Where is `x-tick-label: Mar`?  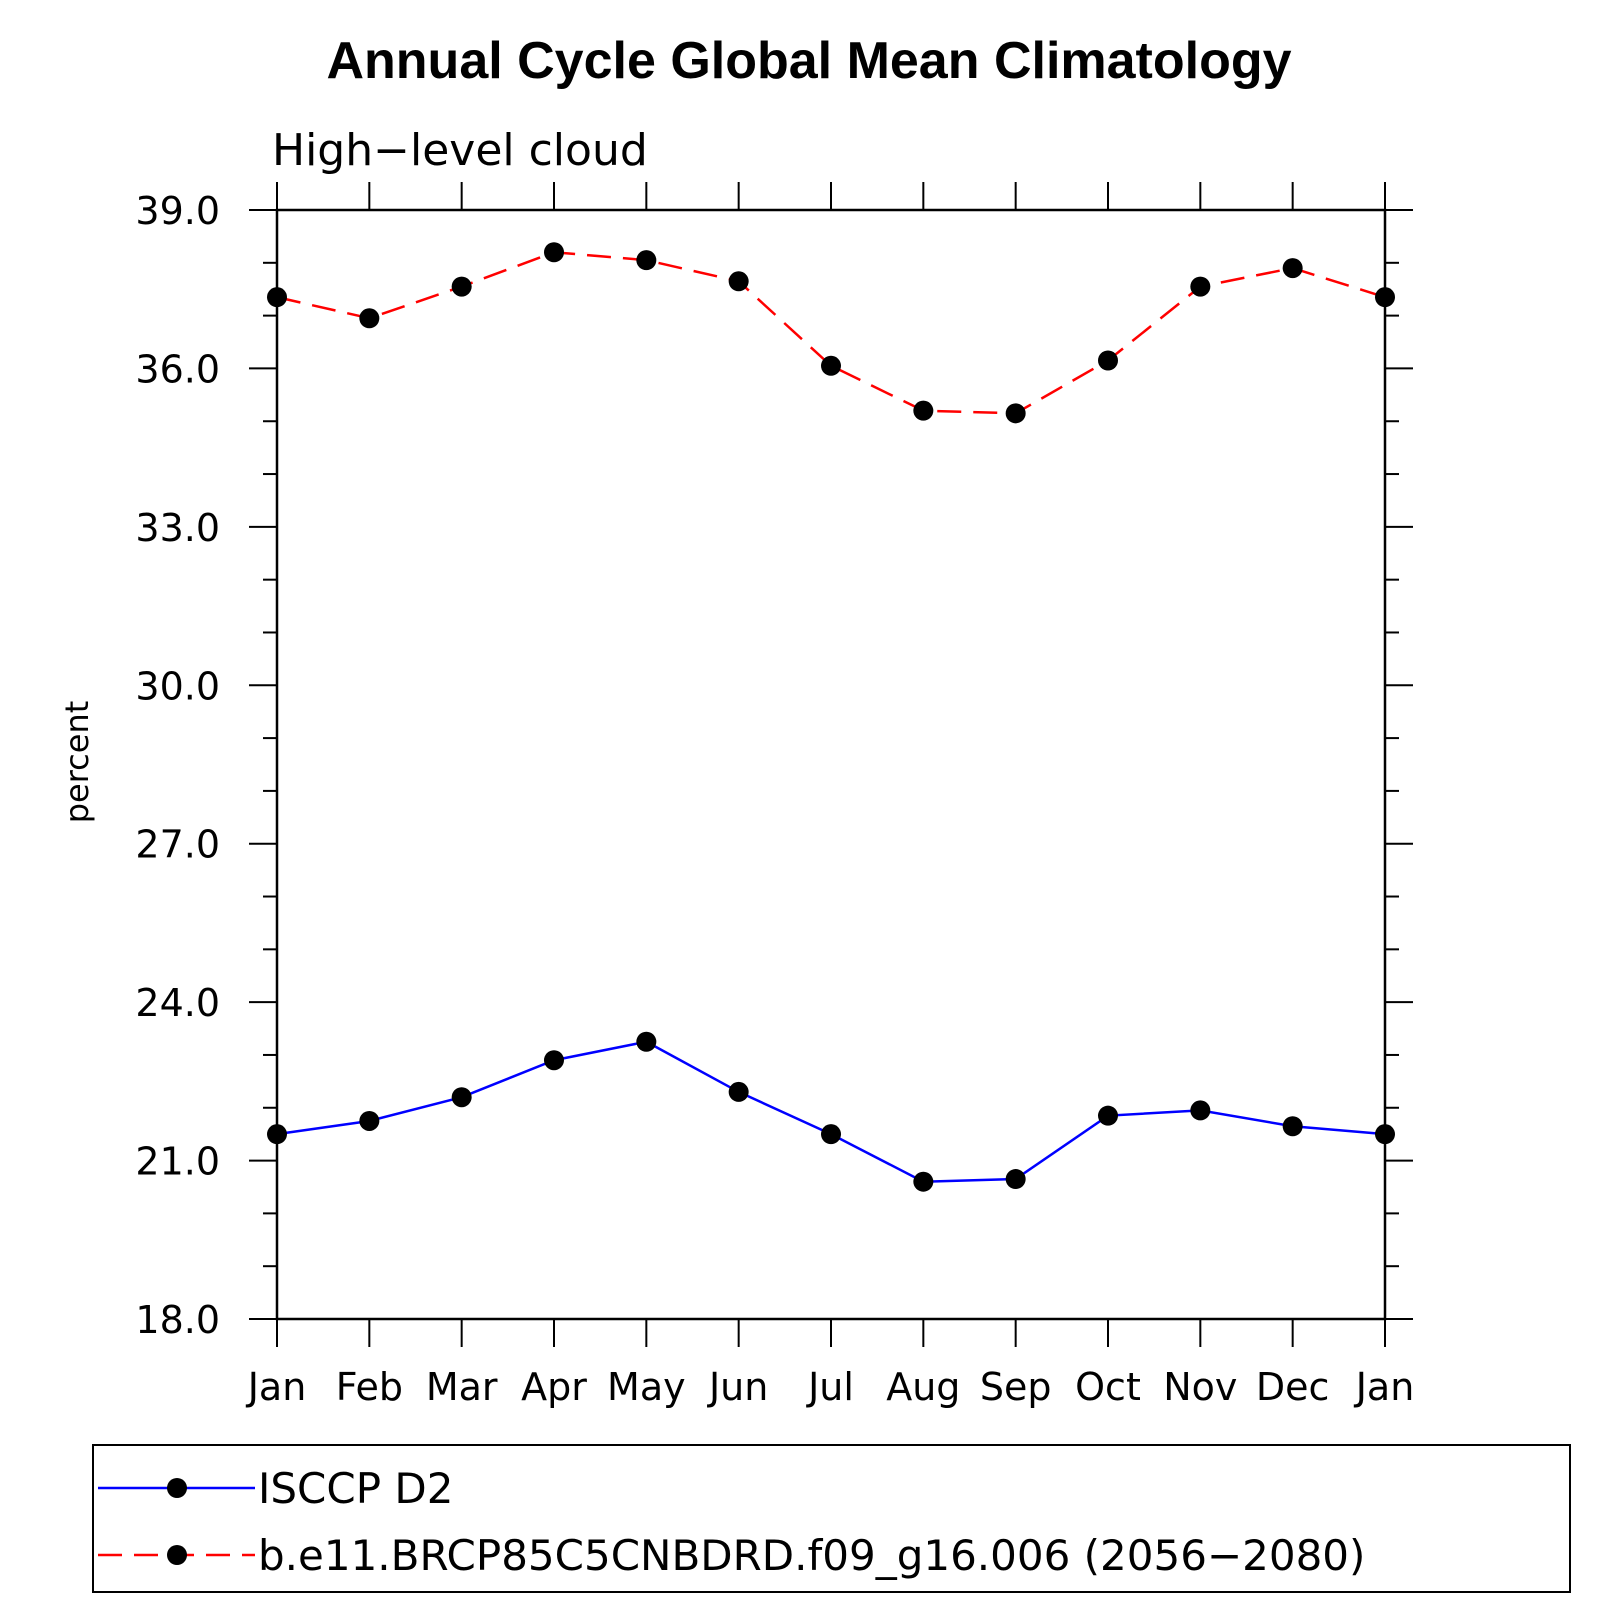 x-tick-label: Mar is located at coordinates (462, 1387).